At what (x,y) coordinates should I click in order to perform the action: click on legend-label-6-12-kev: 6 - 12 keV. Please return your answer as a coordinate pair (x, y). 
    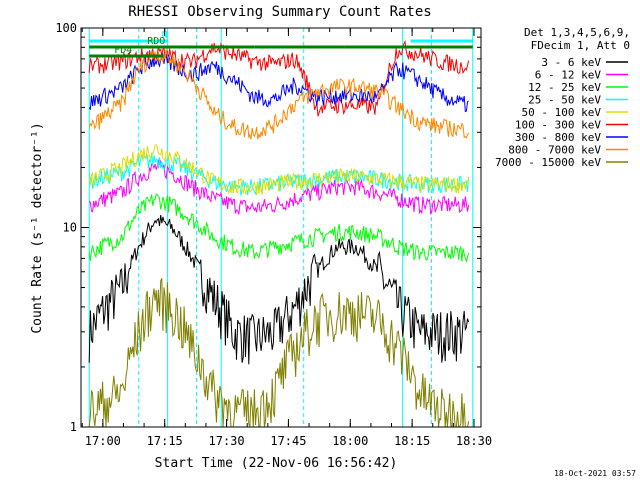
    Looking at the image, I should click on (568, 75).